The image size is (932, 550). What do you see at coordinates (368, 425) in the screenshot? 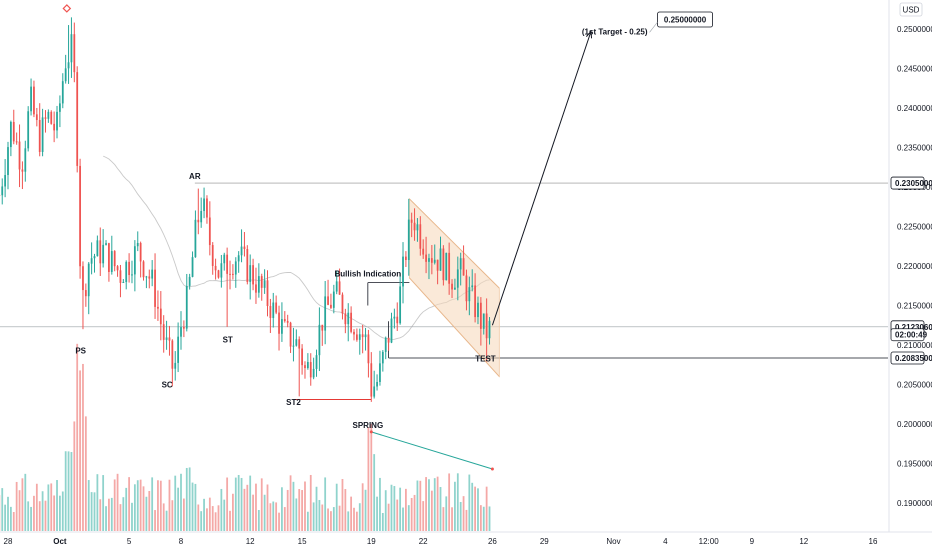
I see `annotation-spring: SPRING` at bounding box center [368, 425].